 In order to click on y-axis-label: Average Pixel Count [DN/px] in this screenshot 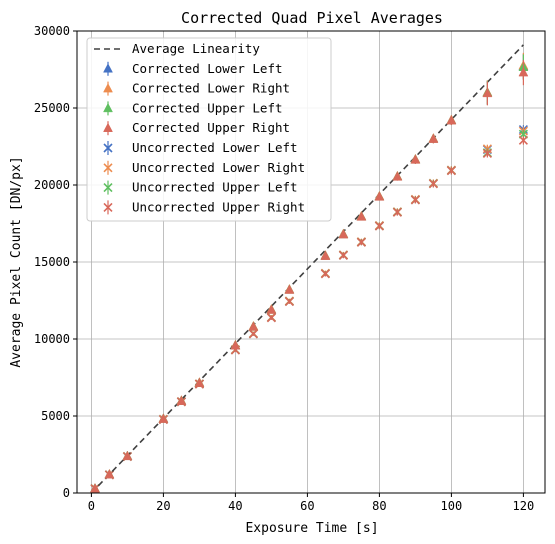, I will do `click(16, 261)`.